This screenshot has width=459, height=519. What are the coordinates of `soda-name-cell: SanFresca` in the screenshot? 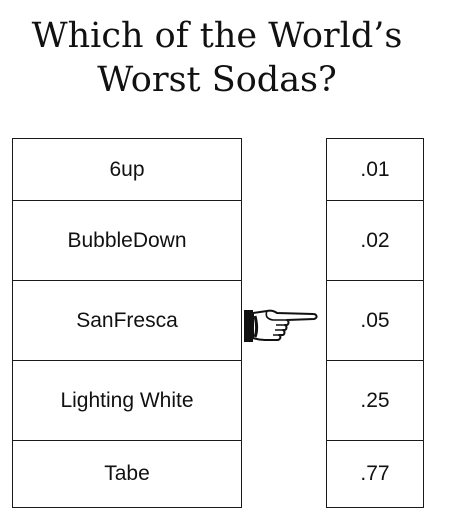 It's located at (127, 321).